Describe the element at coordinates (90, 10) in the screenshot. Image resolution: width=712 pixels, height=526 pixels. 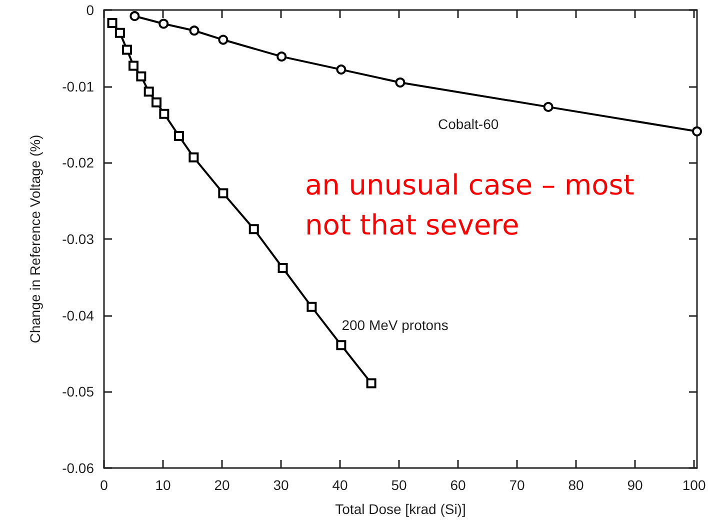
I see `y-tick-label: 0` at that location.